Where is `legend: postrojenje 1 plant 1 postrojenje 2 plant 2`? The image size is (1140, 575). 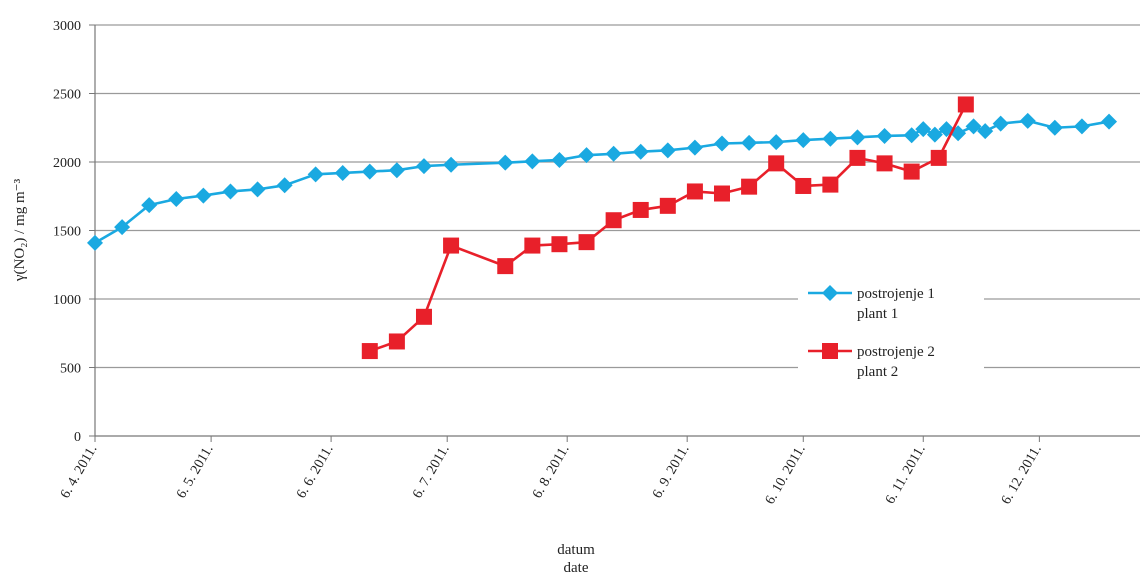
legend: postrojenje 1 plant 1 postrojenje 2 plant 2 is located at coordinates (891, 333).